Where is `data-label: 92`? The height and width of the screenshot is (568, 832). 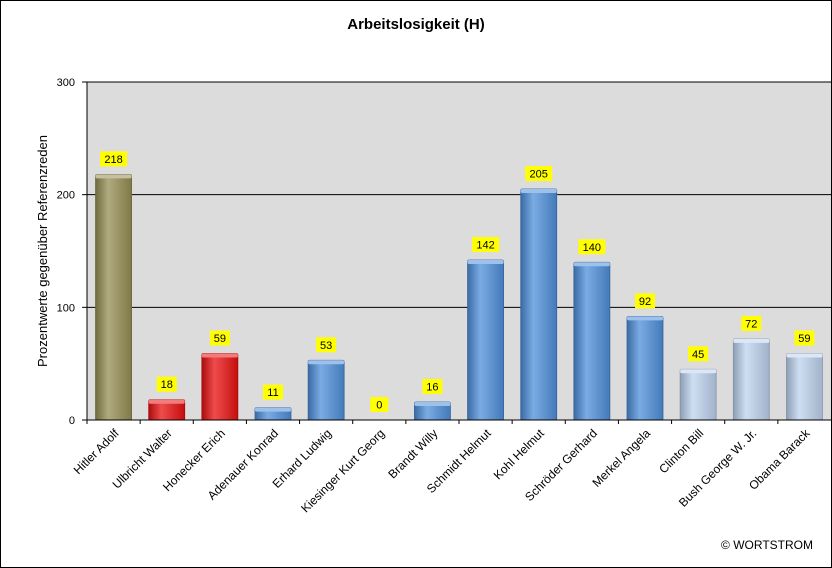 data-label: 92 is located at coordinates (645, 302).